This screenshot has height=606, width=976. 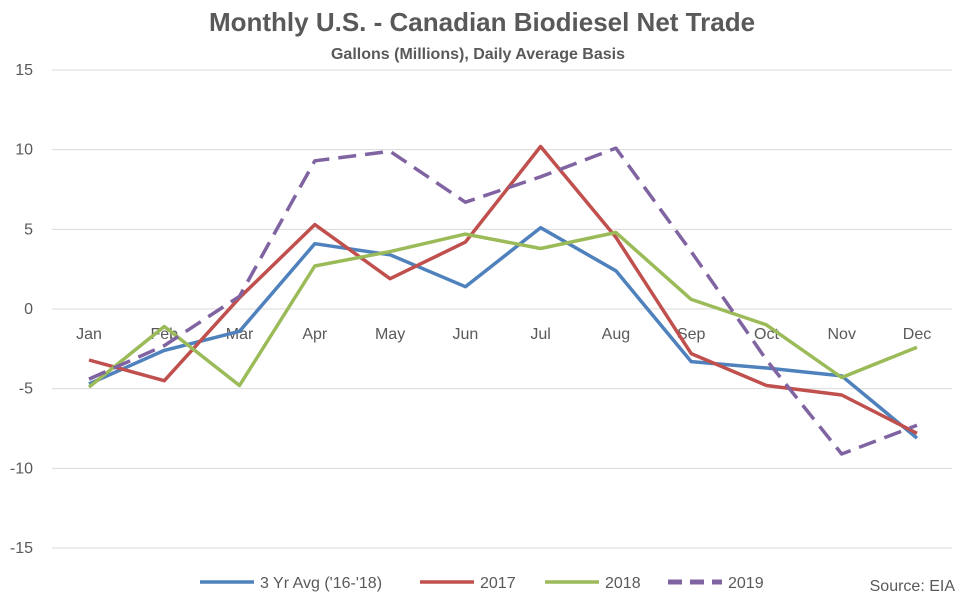 What do you see at coordinates (691, 334) in the screenshot?
I see `x-tick-label-sep: Sep` at bounding box center [691, 334].